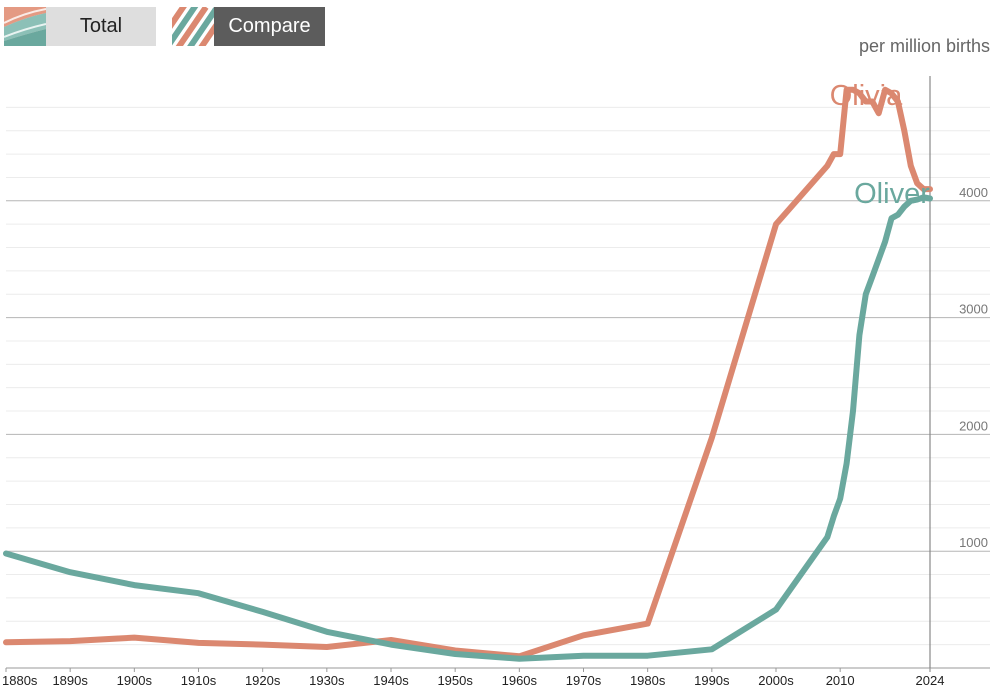  I want to click on y-axis-ticks: 1000 2000 3000 4000, so click(973, 367).